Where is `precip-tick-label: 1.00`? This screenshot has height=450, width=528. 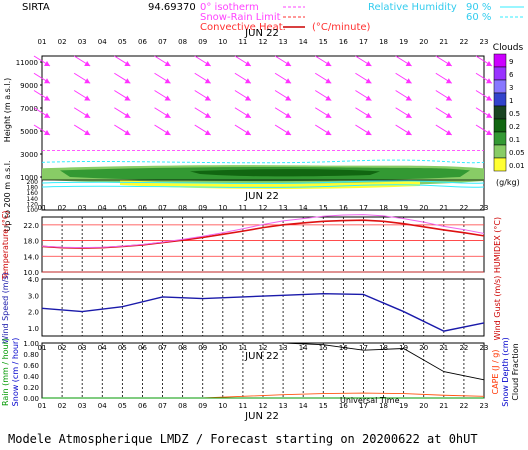
precip-tick-label: 1.00 is located at coordinates (31, 344).